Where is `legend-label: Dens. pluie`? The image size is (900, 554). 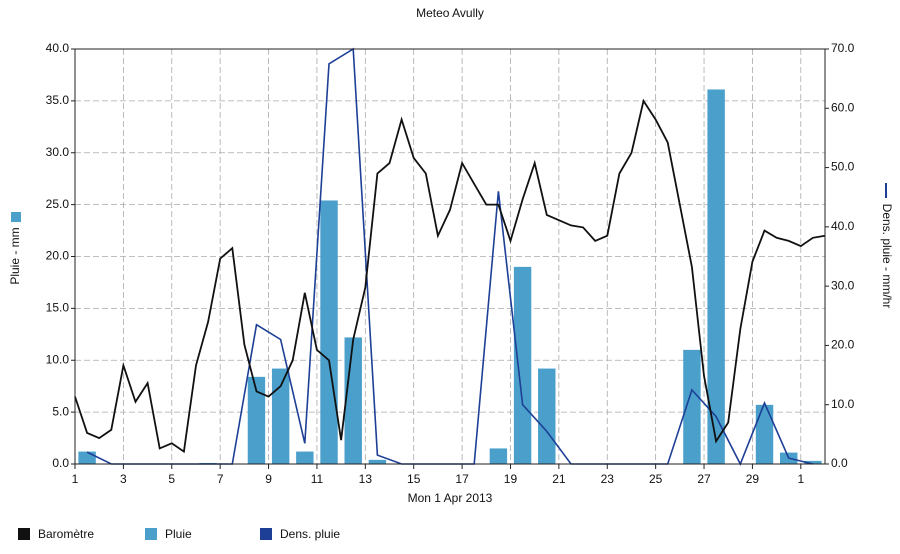
legend-label: Dens. pluie is located at coordinates (310, 534).